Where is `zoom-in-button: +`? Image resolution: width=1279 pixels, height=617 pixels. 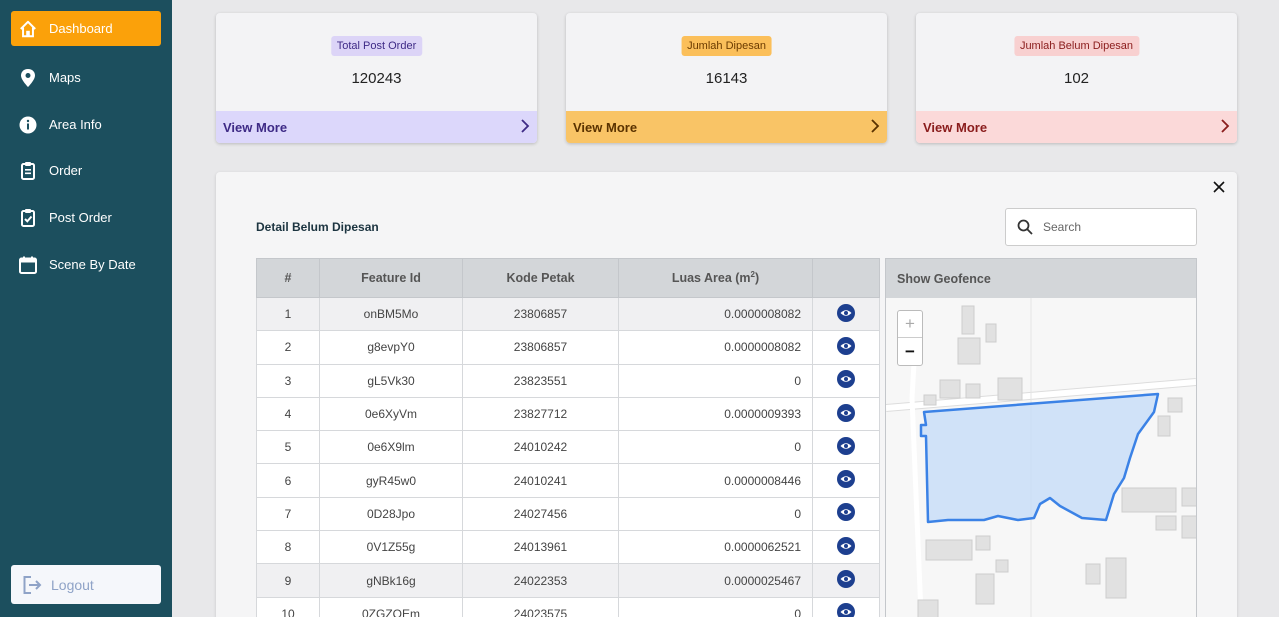
zoom-in-button: + is located at coordinates (910, 324).